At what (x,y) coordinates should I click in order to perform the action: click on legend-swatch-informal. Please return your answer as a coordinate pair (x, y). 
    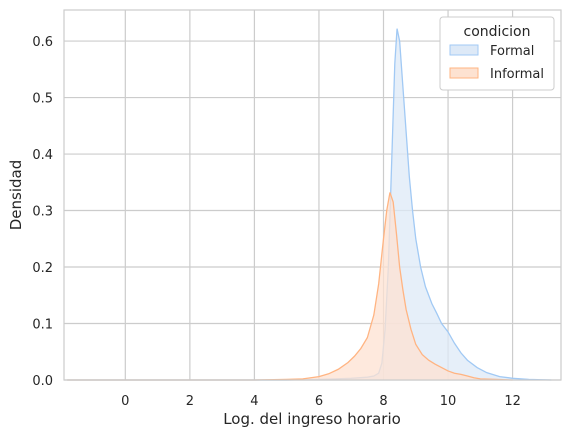
    Looking at the image, I should click on (464, 73).